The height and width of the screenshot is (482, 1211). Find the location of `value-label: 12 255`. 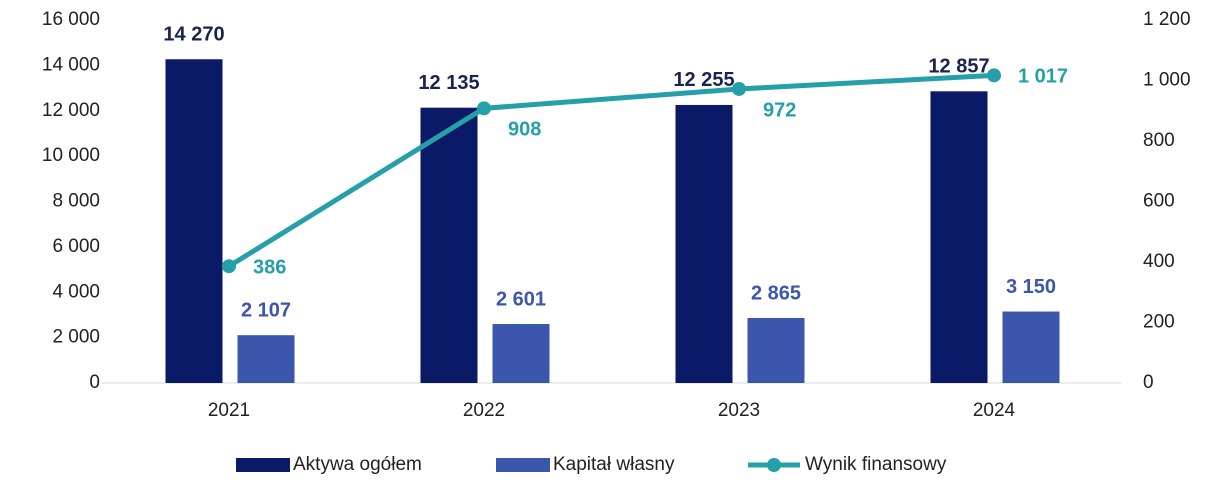

value-label: 12 255 is located at coordinates (703, 80).